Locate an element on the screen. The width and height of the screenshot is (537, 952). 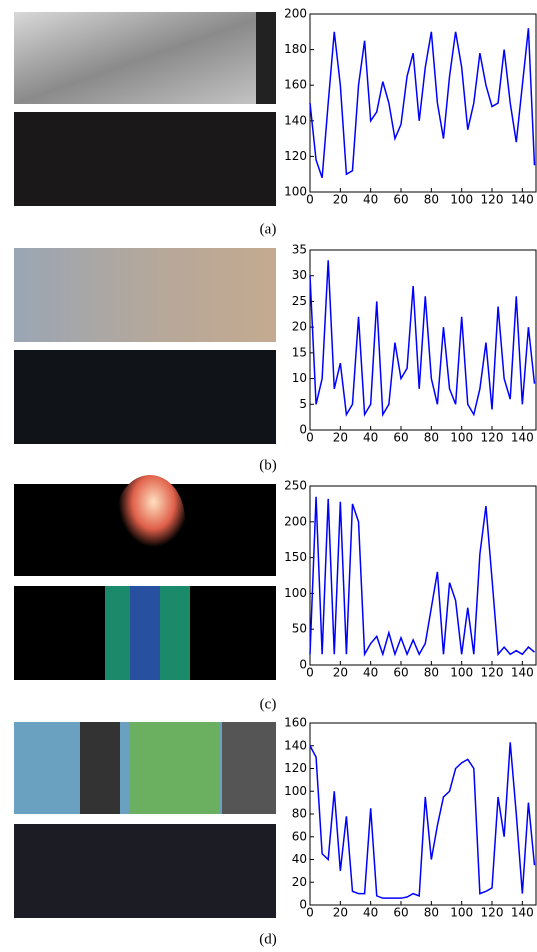
y-tick-label: 30 is located at coordinates (299, 275).